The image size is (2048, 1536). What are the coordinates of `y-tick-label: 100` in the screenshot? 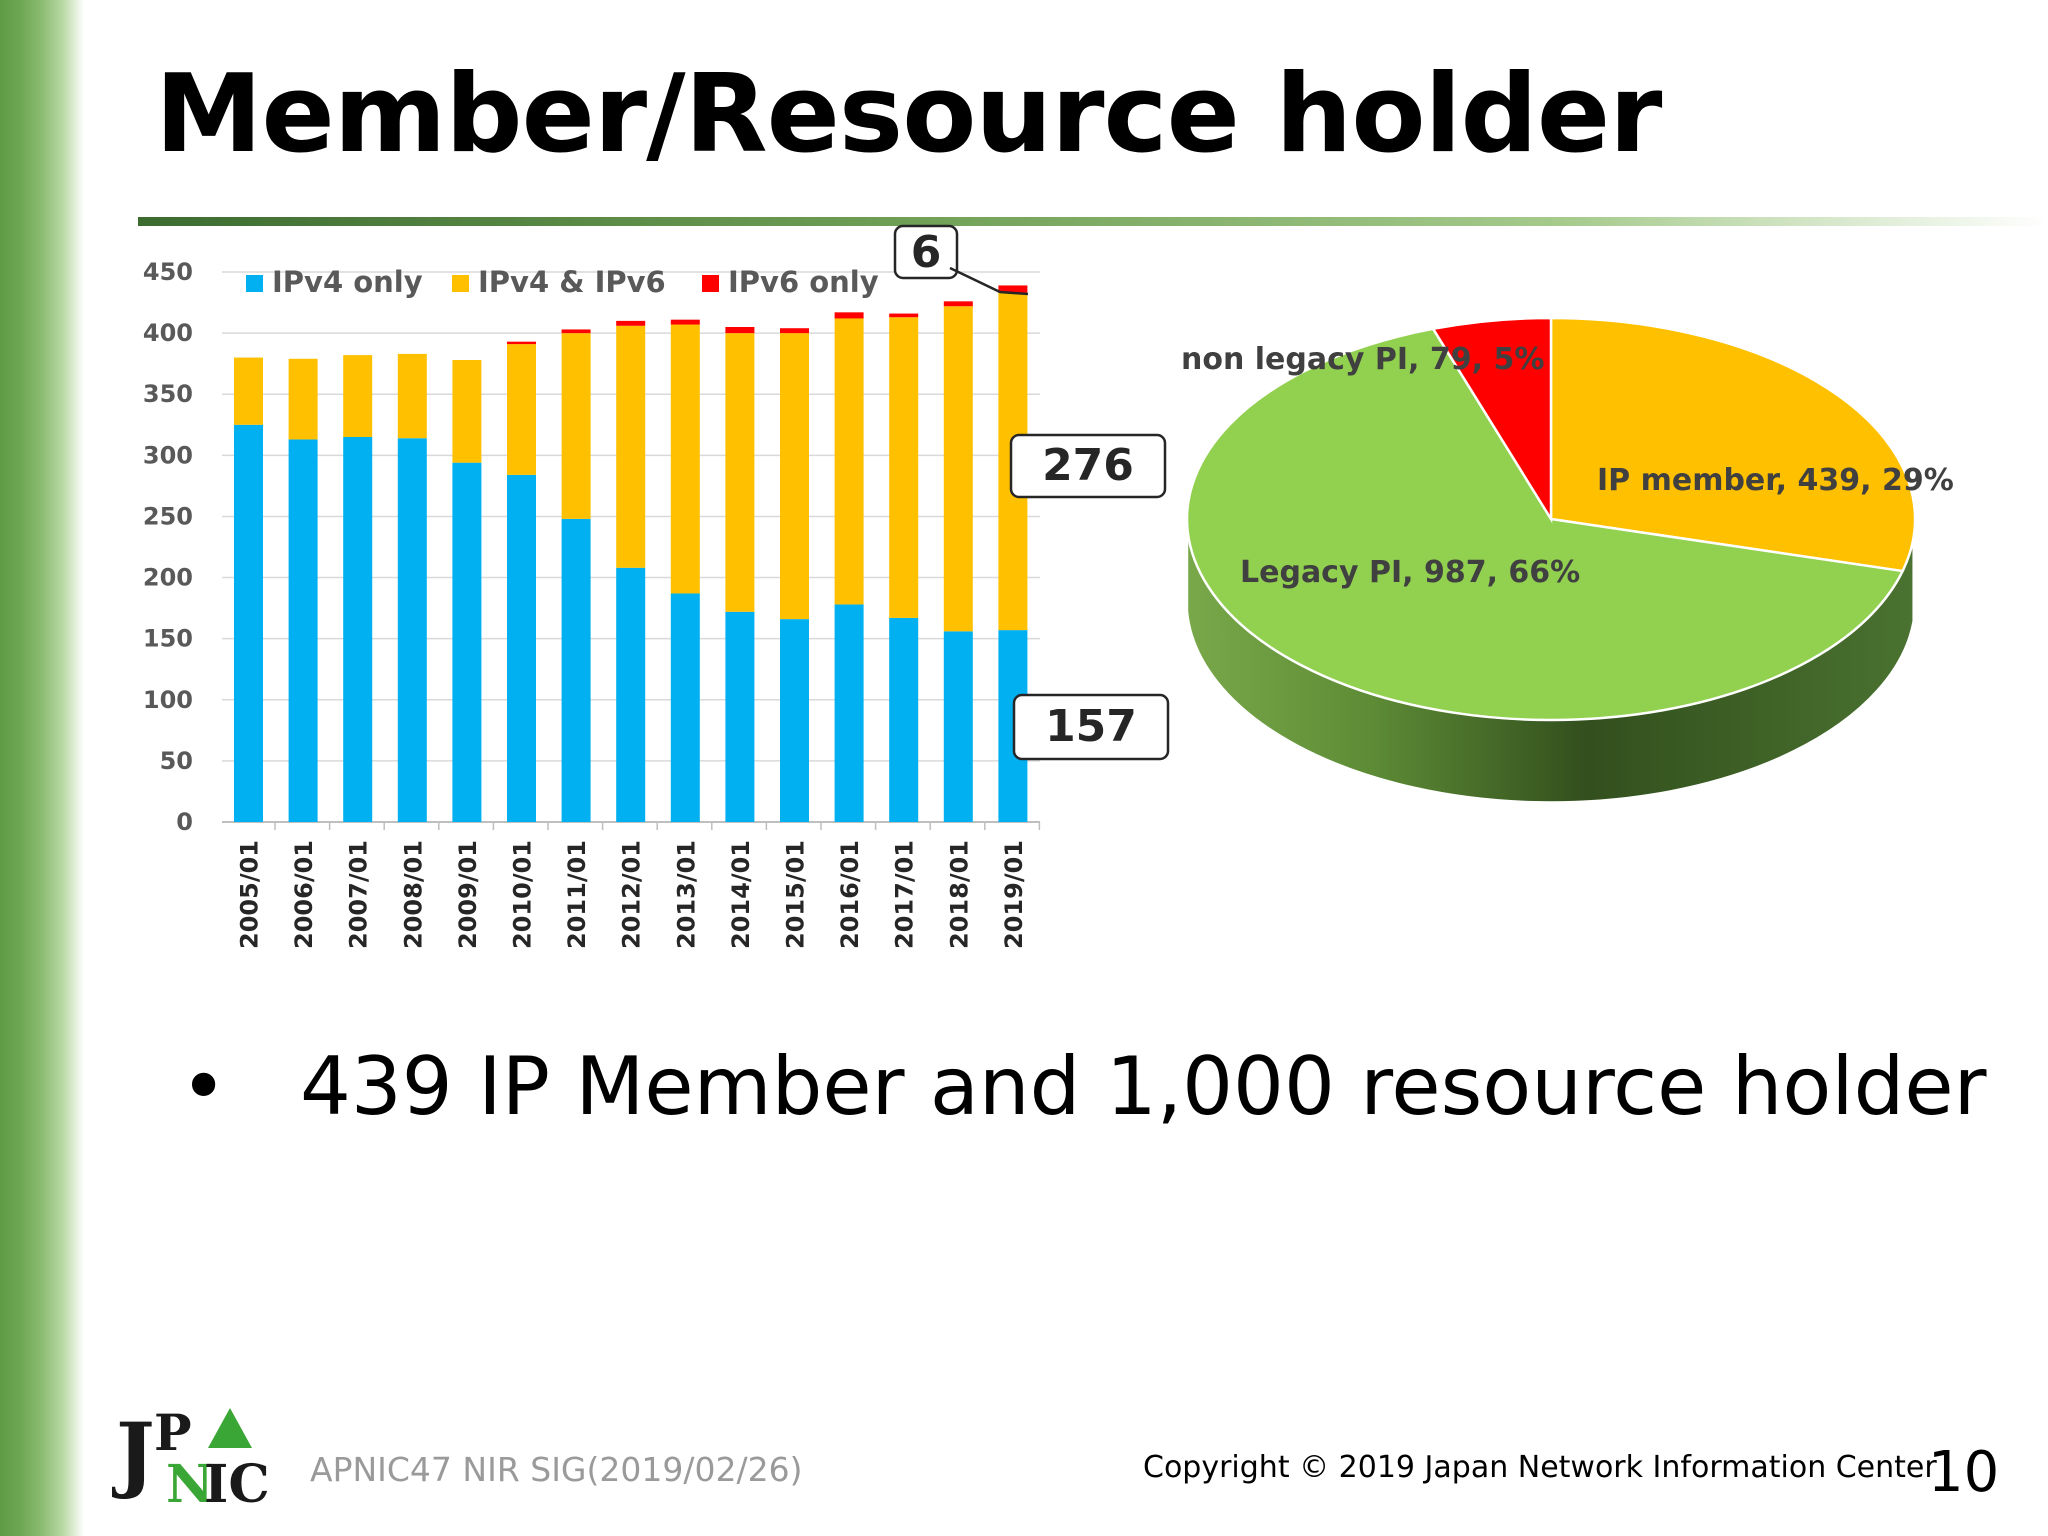 It's located at (168, 700).